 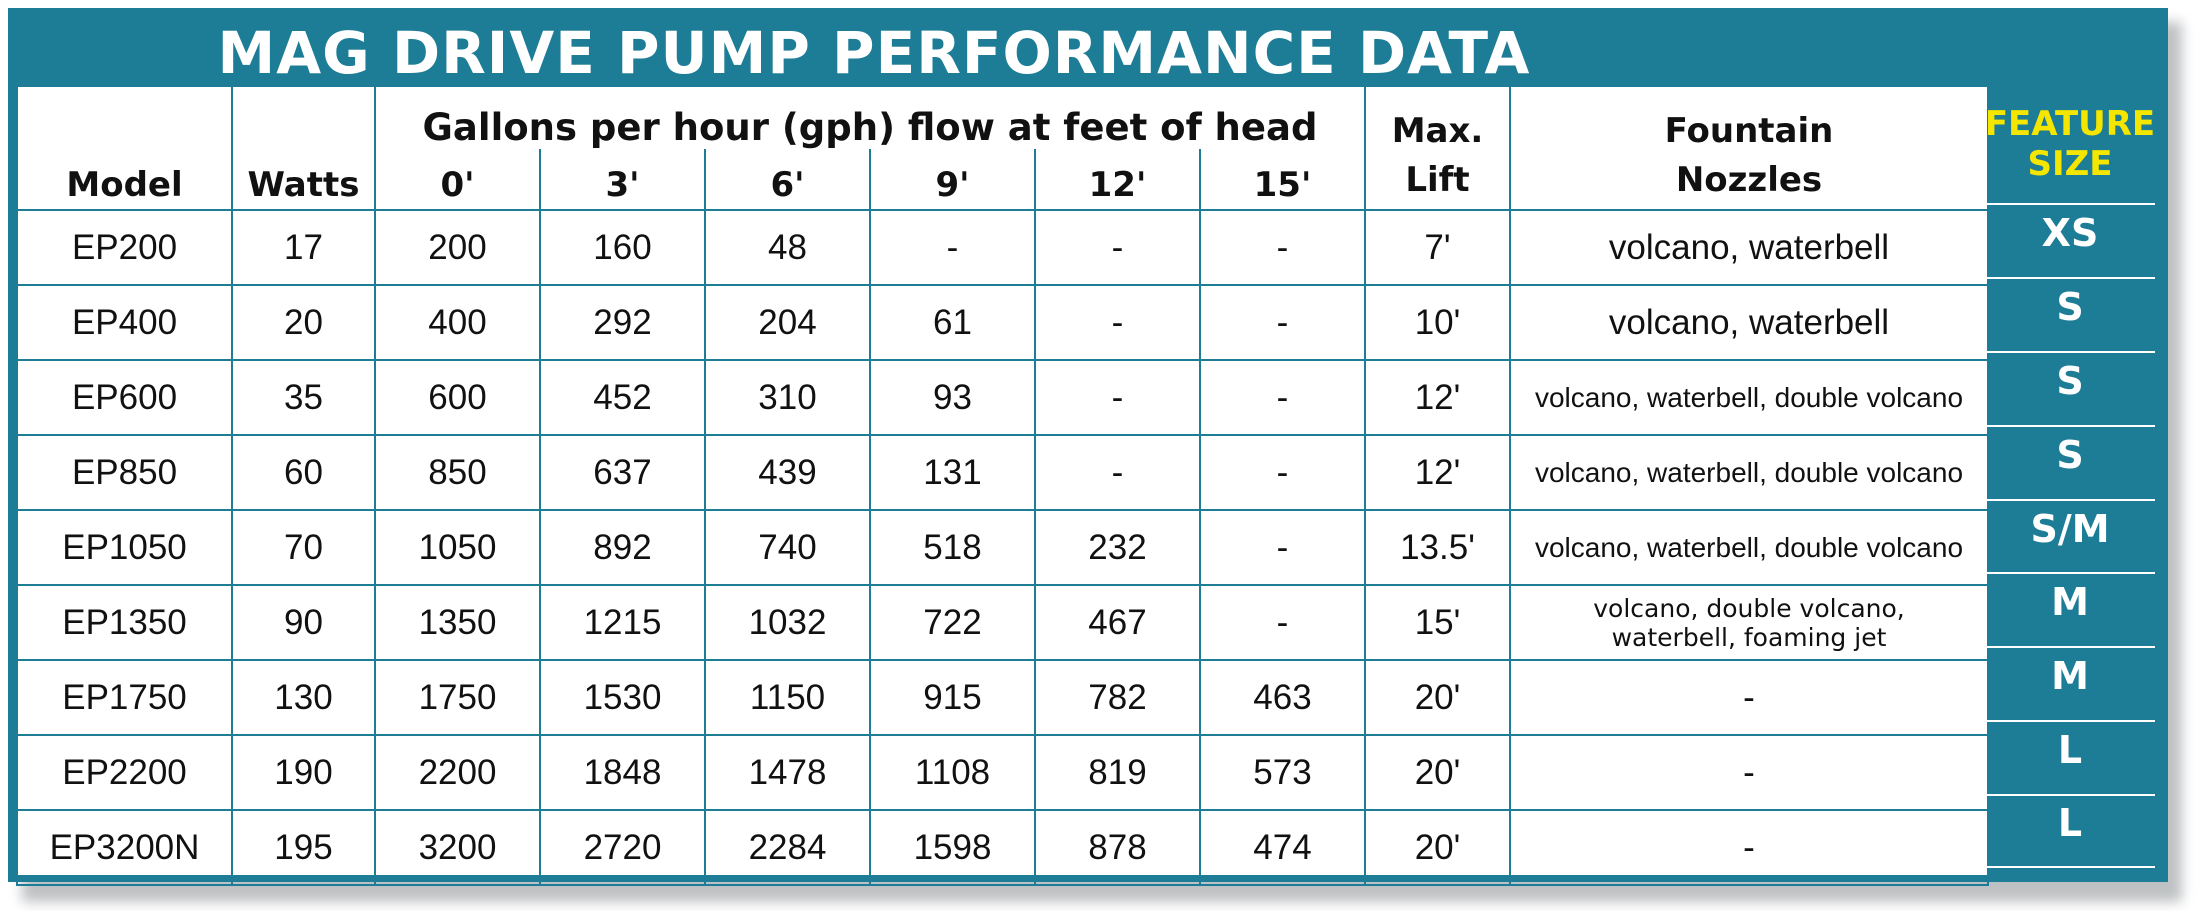 What do you see at coordinates (952, 472) in the screenshot?
I see `flow-cell: 131` at bounding box center [952, 472].